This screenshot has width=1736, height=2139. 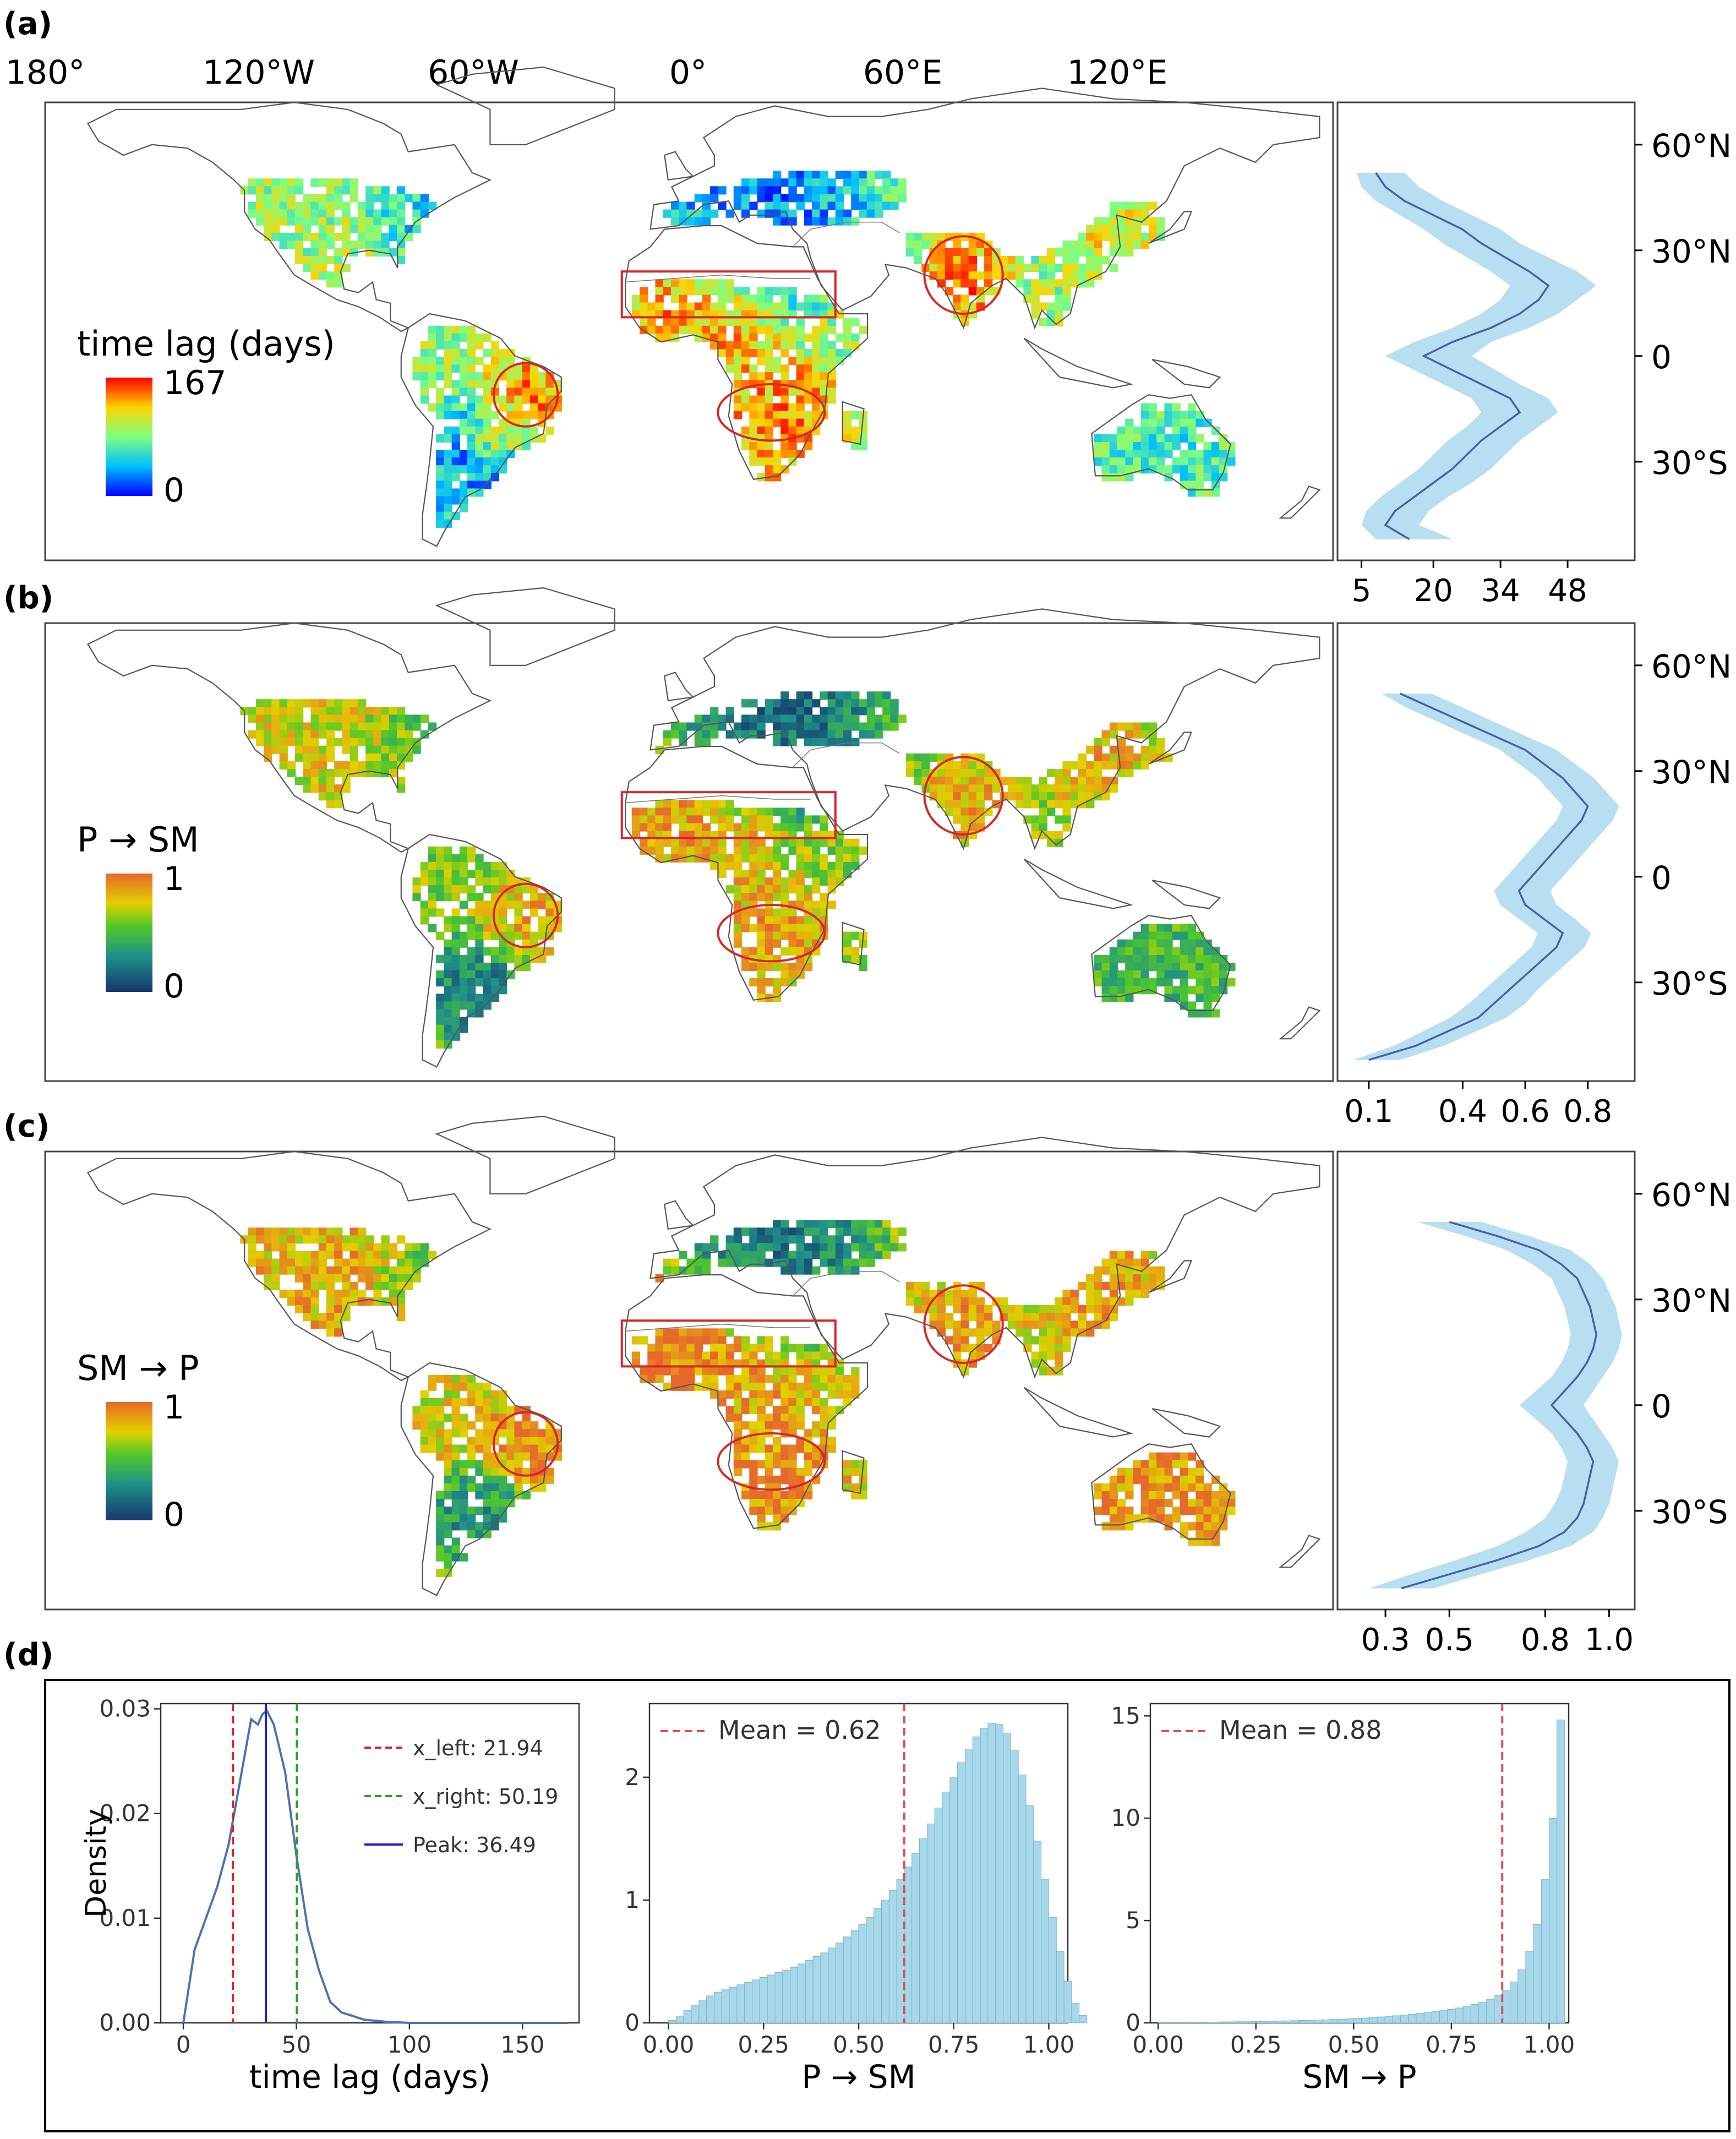 What do you see at coordinates (97, 1863) in the screenshot?
I see `y-axis-label: Density` at bounding box center [97, 1863].